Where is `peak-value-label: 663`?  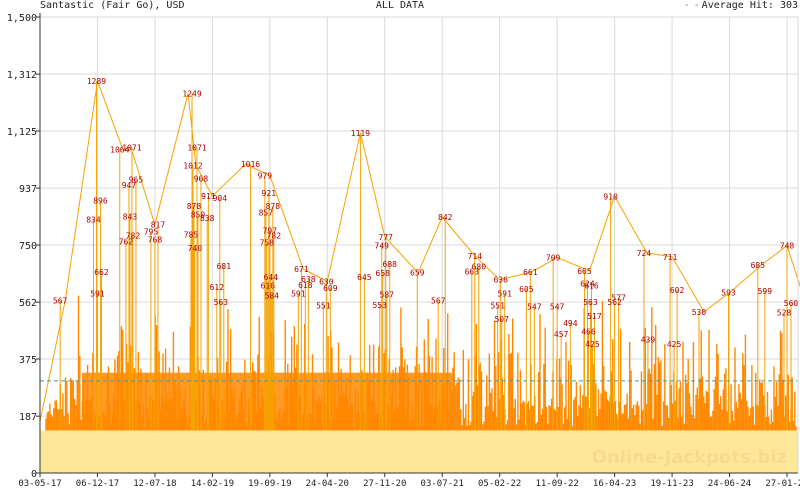
peak-value-label: 663 is located at coordinates (472, 271).